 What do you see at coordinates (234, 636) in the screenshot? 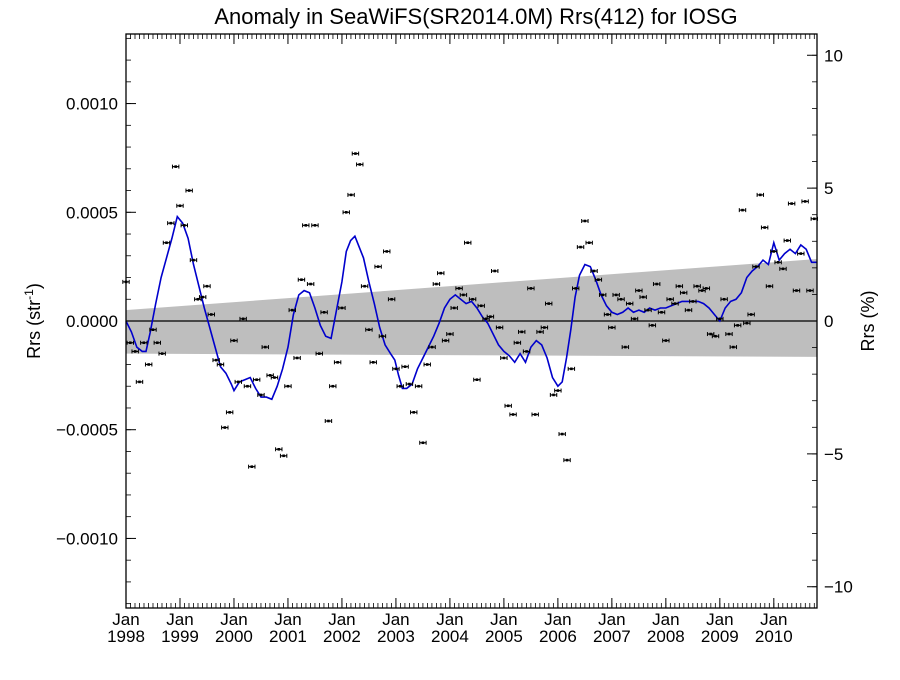
I see `x-tick-label-year: 2000` at bounding box center [234, 636].